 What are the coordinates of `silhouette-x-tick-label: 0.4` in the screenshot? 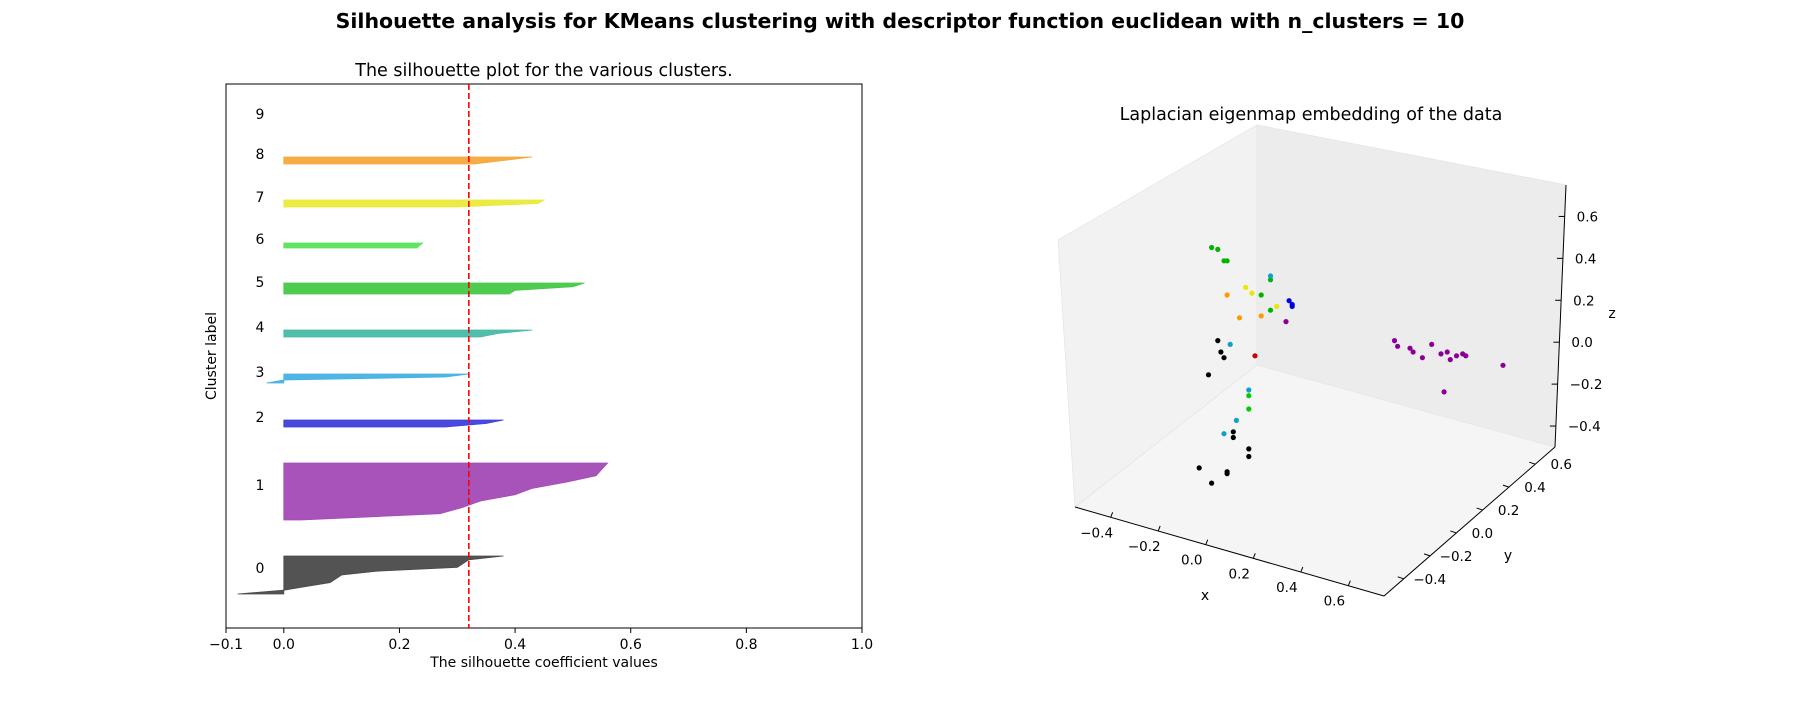 It's located at (515, 645).